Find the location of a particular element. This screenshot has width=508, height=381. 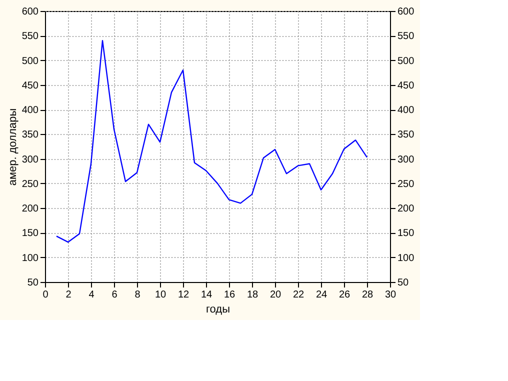

y-tick-label: 500 is located at coordinates (30, 61).